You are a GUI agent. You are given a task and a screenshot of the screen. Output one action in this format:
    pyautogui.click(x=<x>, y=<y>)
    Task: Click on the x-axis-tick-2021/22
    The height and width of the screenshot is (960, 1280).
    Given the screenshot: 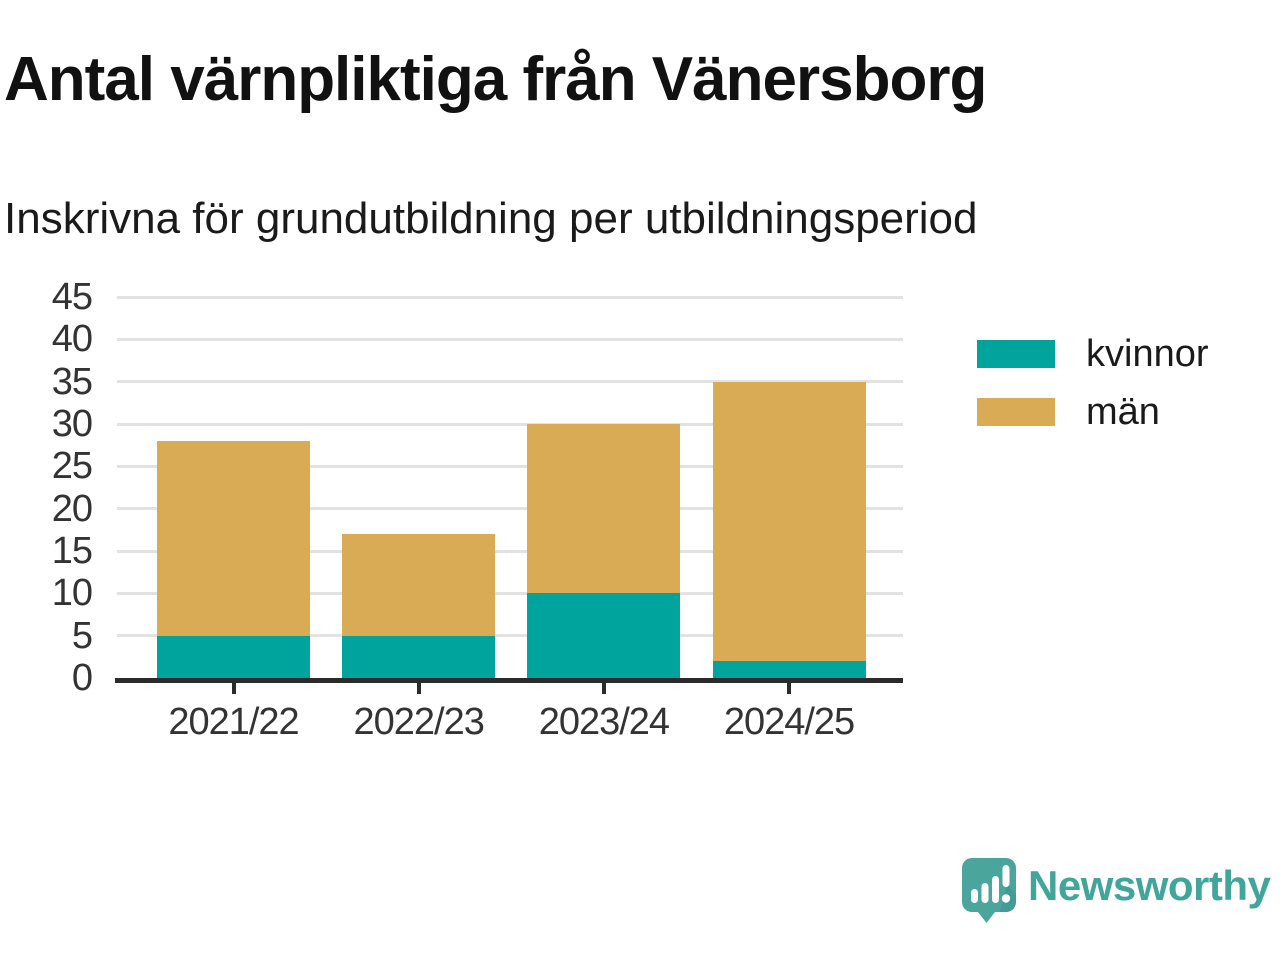 What is the action you would take?
    pyautogui.click(x=233, y=688)
    